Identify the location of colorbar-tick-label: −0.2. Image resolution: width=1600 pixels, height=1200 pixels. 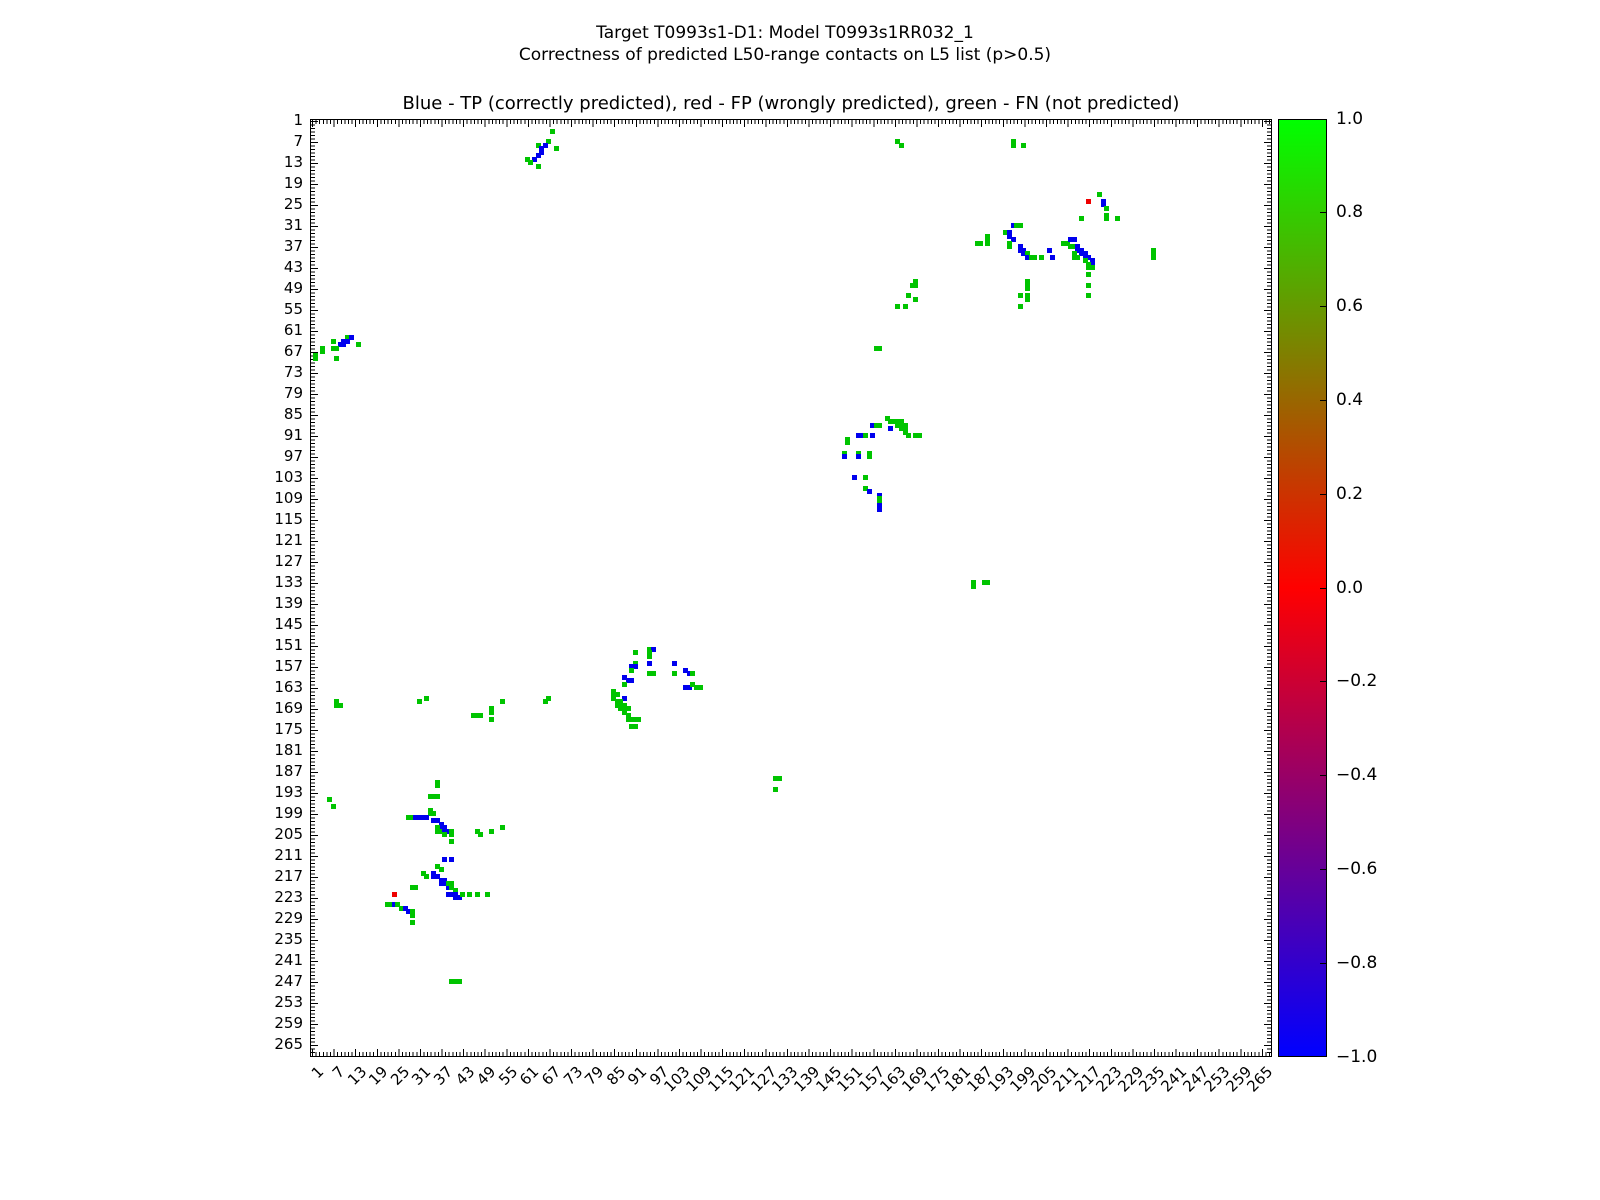
(1357, 681).